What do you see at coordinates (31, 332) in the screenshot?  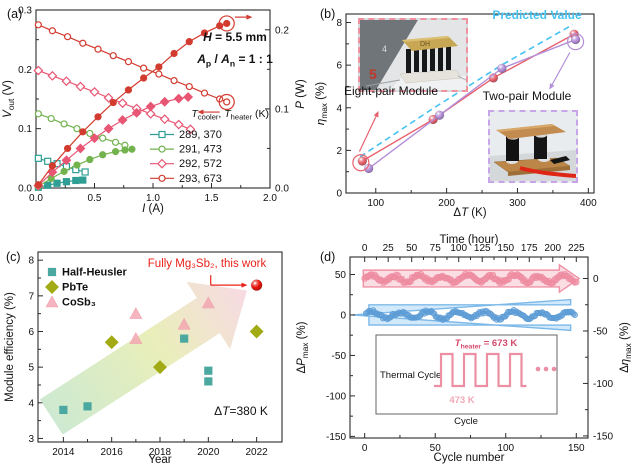 I see `svg-text: 6` at bounding box center [31, 332].